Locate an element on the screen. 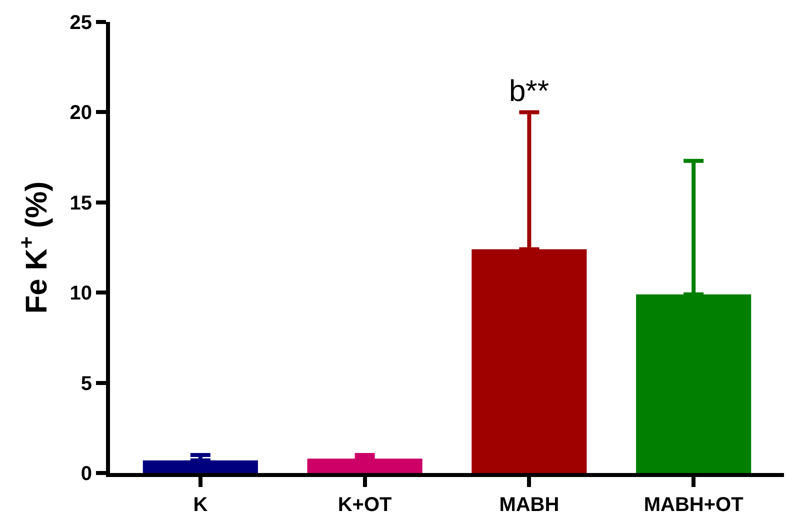  y-tick-label: 15 is located at coordinates (81, 203).